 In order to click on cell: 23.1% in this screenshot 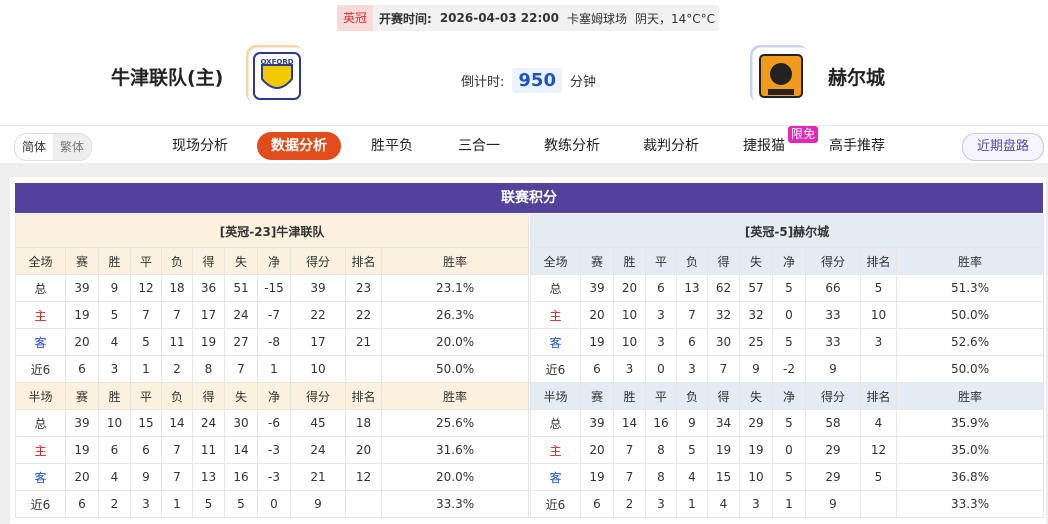, I will do `click(455, 288)`.